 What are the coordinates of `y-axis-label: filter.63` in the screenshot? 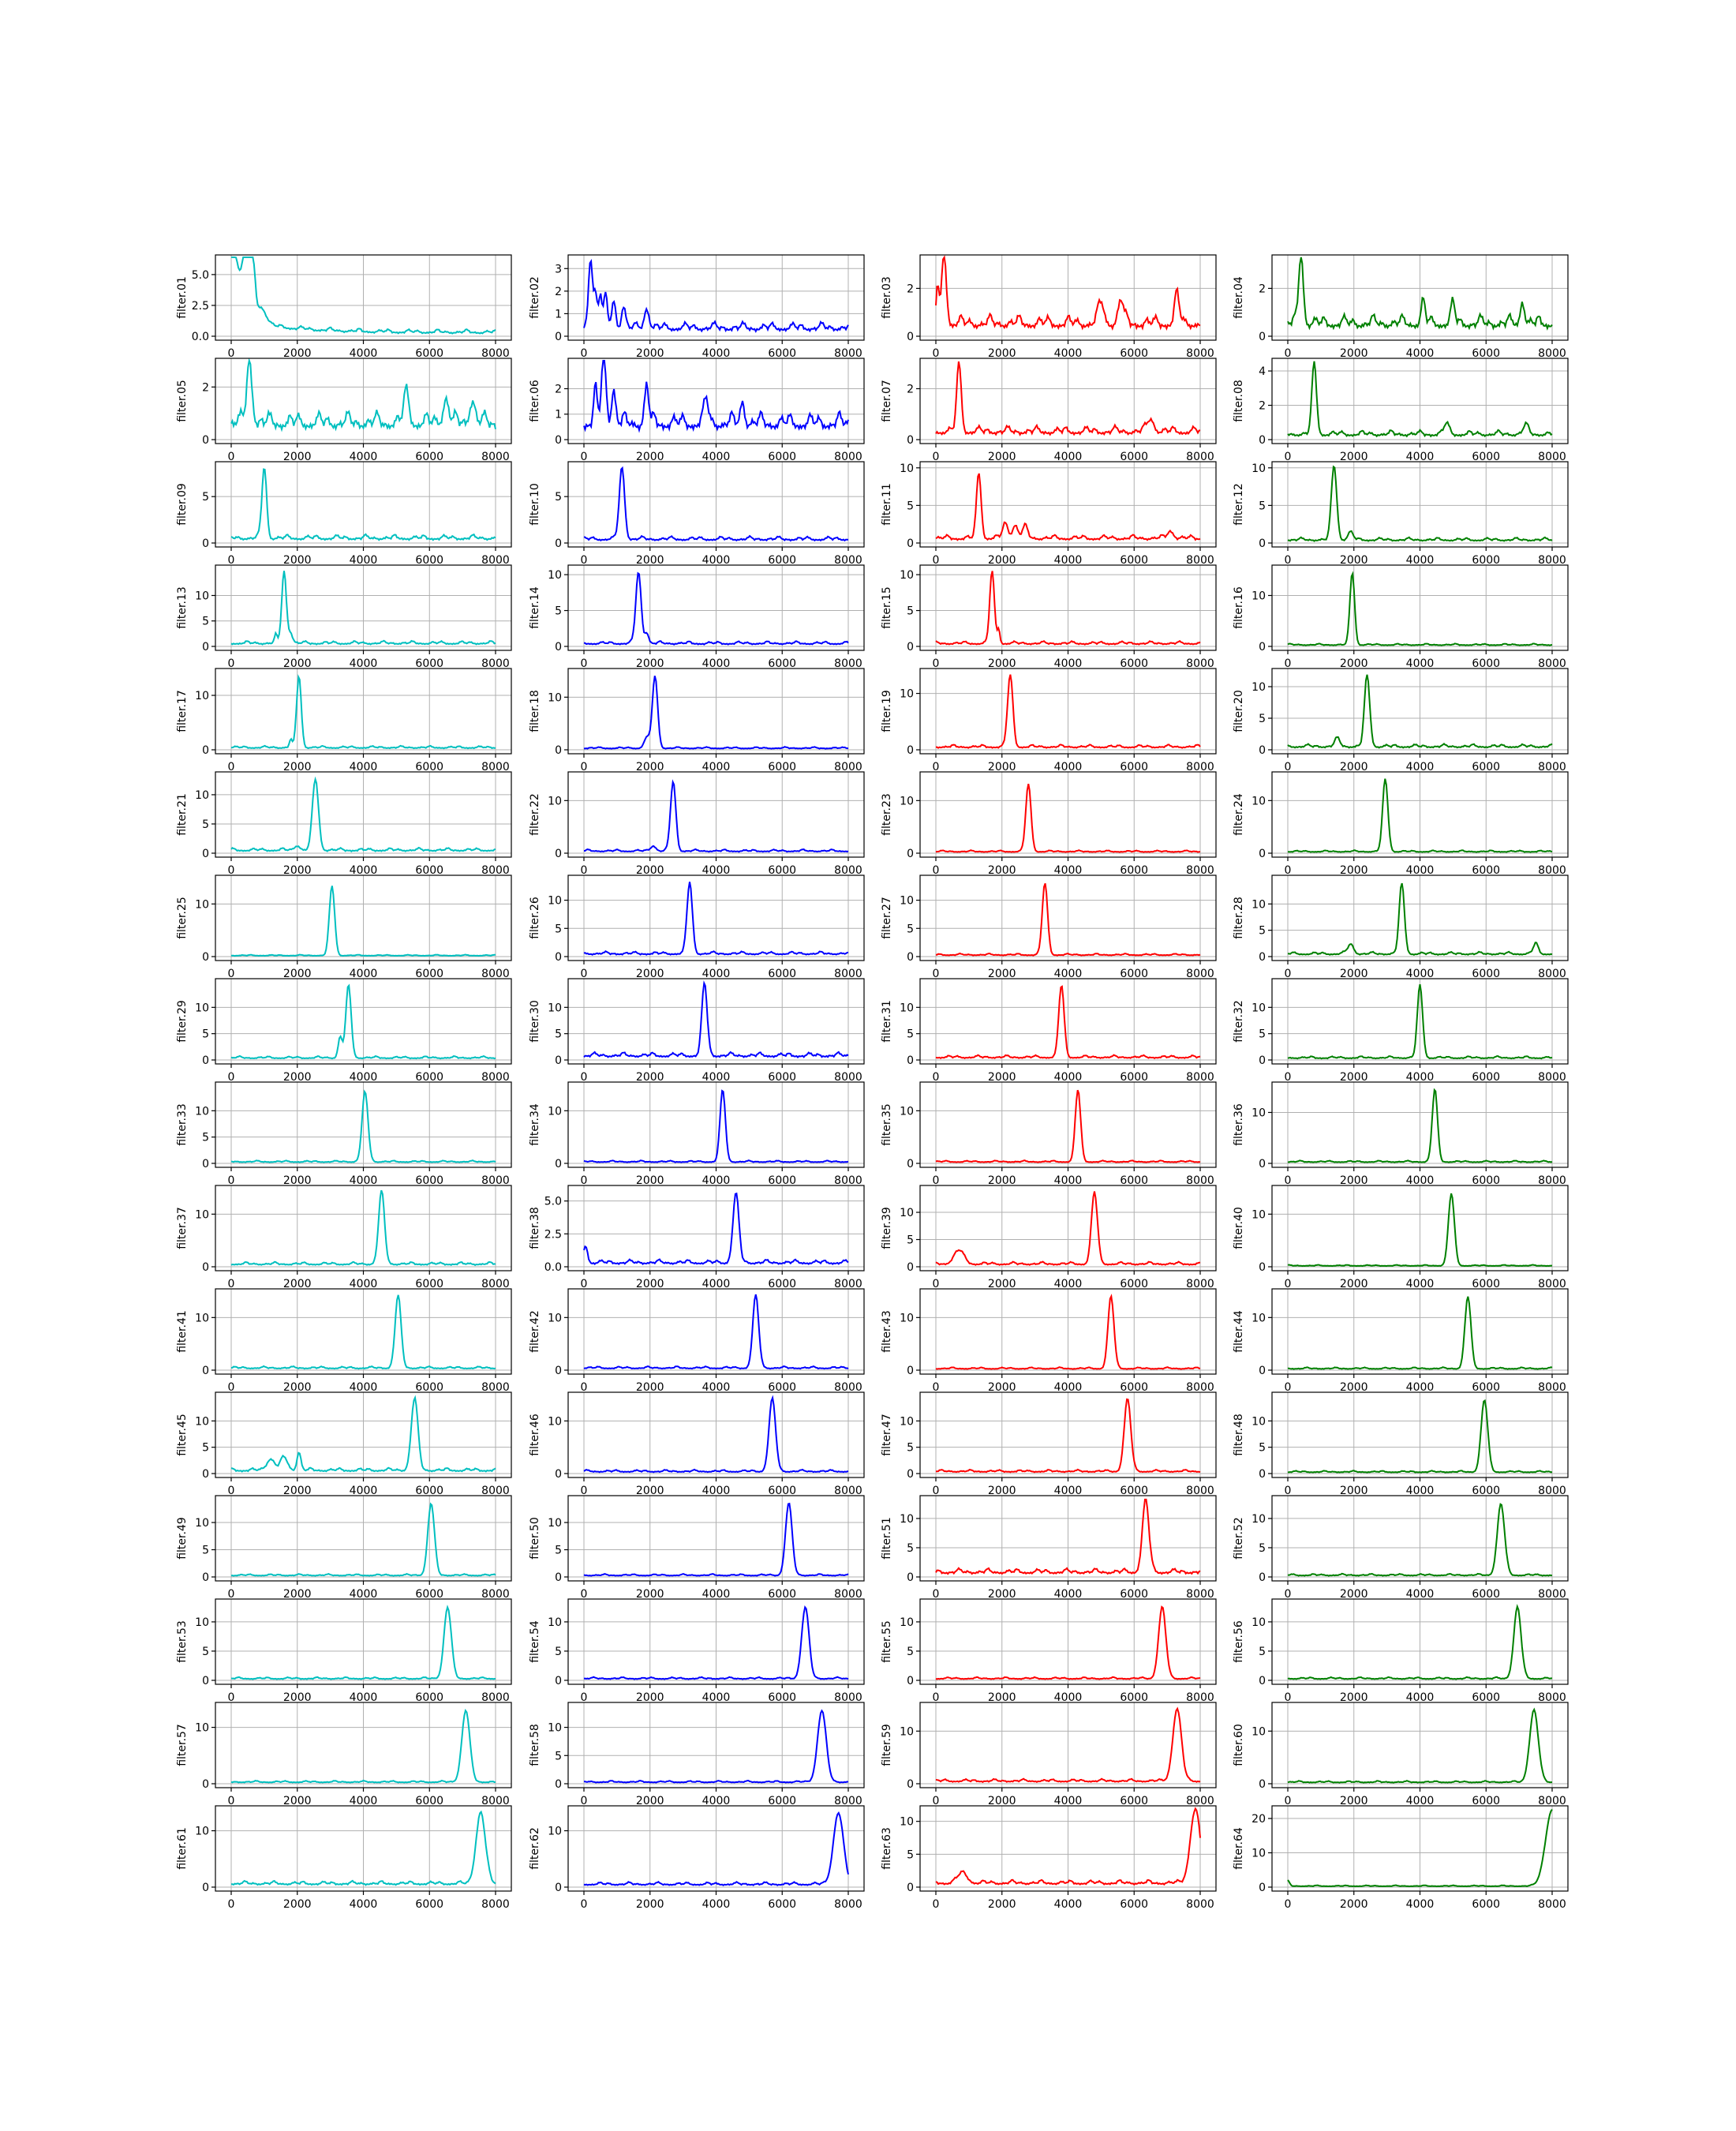 It's located at (887, 1848).